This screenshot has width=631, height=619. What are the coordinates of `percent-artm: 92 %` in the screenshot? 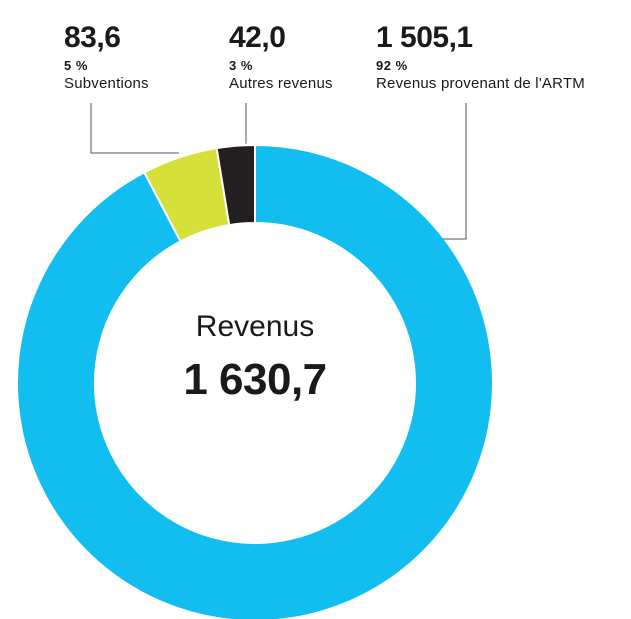 It's located at (392, 65).